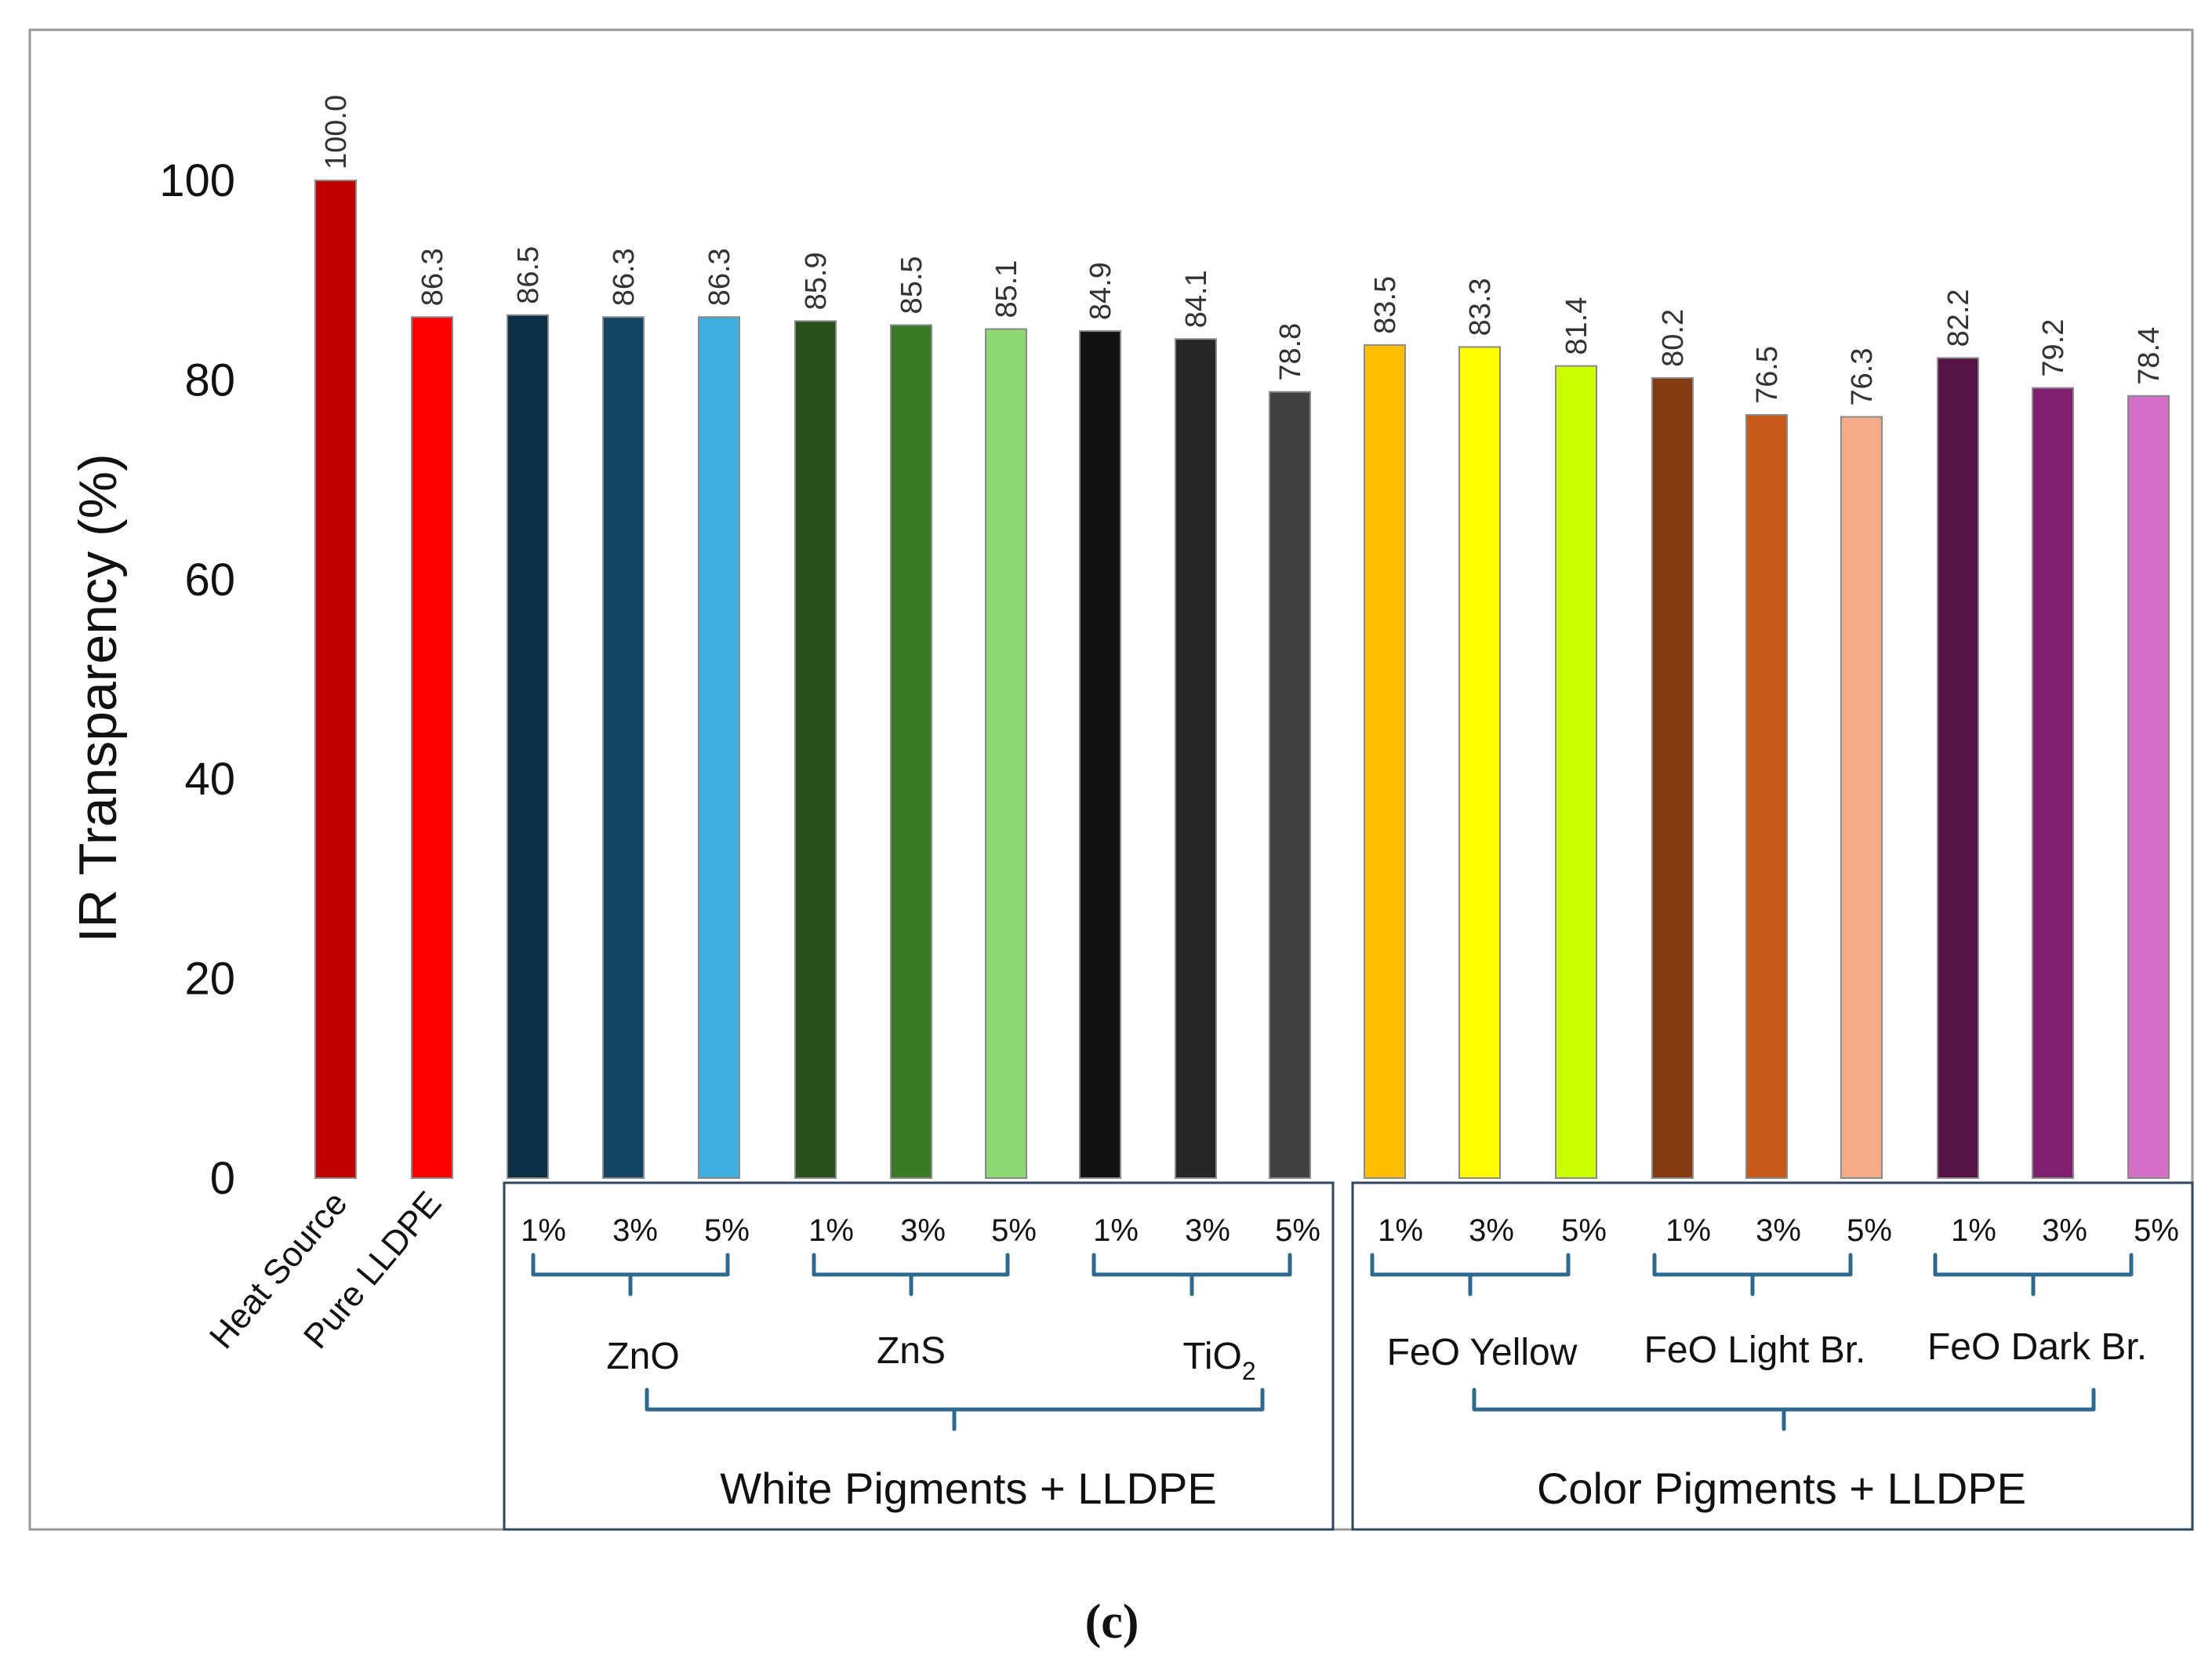 The image size is (2212, 1673). I want to click on bar-value-label: 76.5, so click(1767, 375).